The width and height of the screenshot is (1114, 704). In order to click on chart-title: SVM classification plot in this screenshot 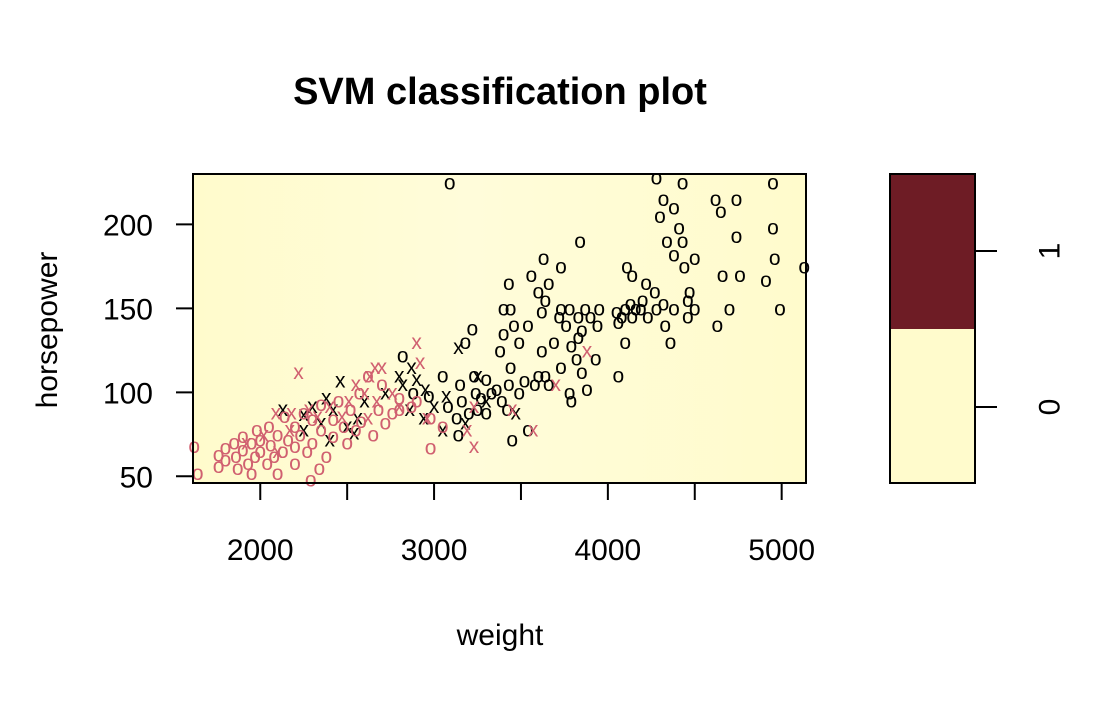, I will do `click(500, 92)`.